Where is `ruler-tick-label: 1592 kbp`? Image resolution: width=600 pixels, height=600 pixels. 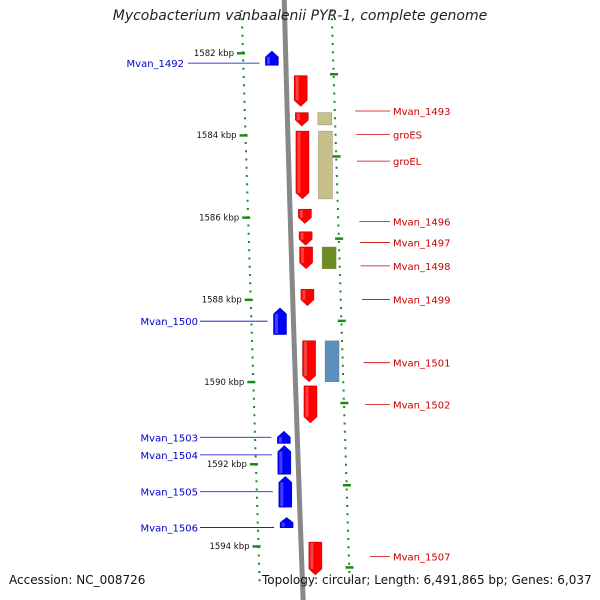
ruler-tick-label: 1592 kbp is located at coordinates (227, 465).